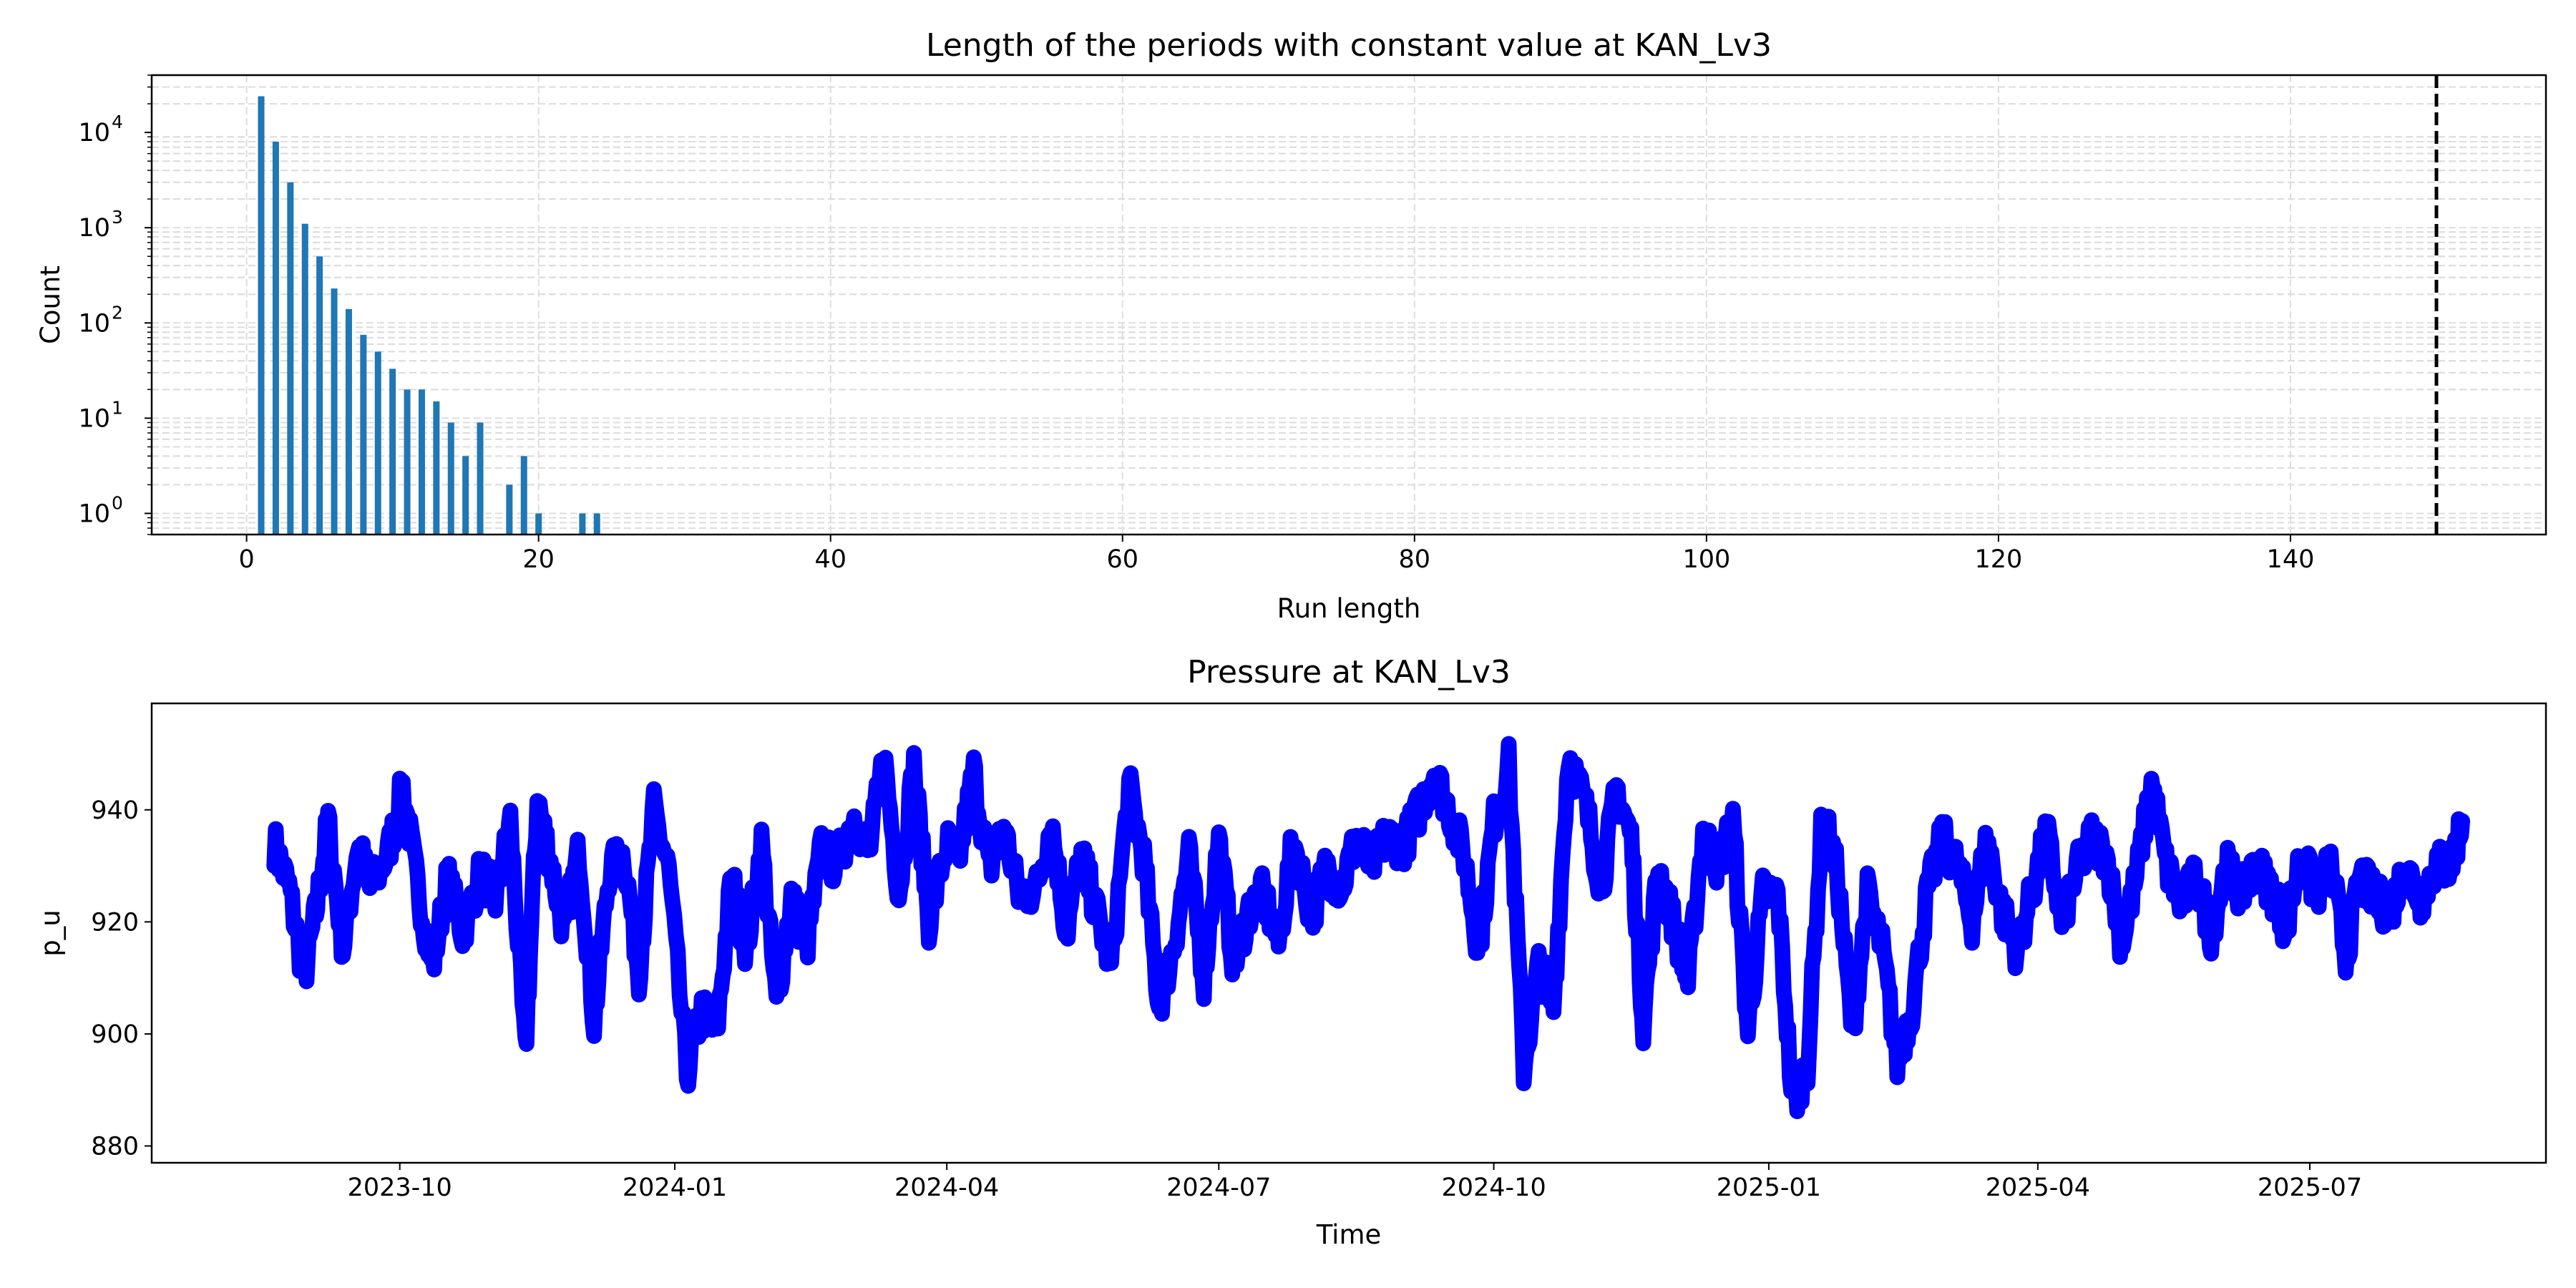  I want to click on x-tick-label: 120, so click(1999, 559).